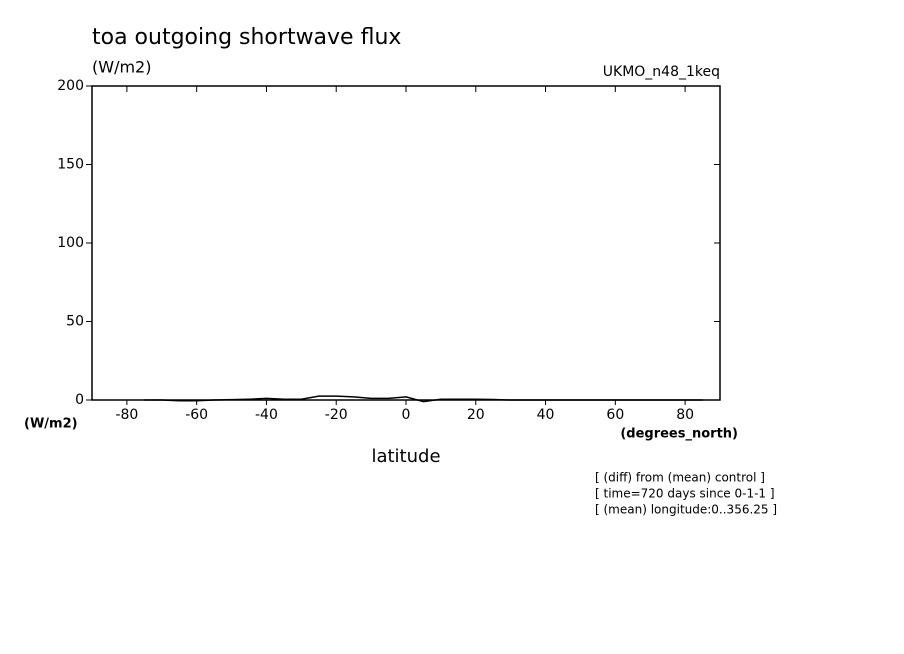 This screenshot has height=654, width=904. I want to click on subtitle: (W/m2), so click(121, 67).